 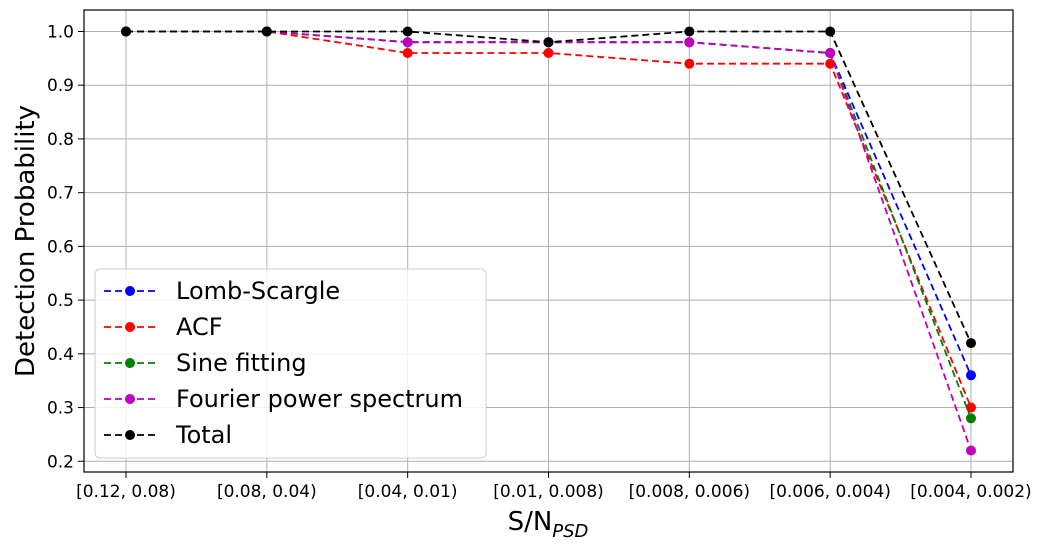 What do you see at coordinates (241, 363) in the screenshot?
I see `legend-label-sine-fitting: Sine fitting` at bounding box center [241, 363].